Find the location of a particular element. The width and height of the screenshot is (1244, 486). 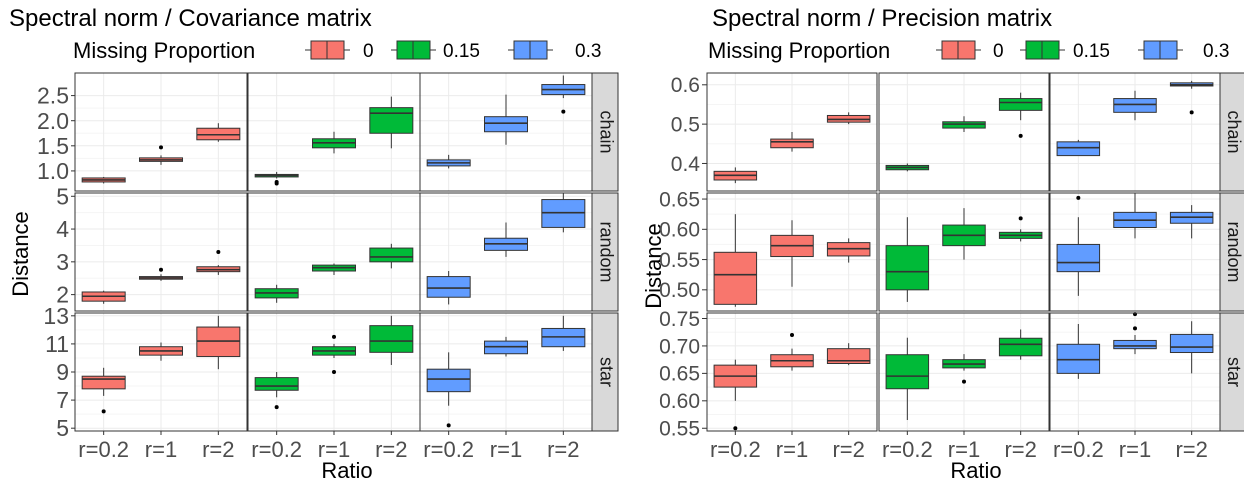

y-tick-label: 0.60 is located at coordinates (679, 230).